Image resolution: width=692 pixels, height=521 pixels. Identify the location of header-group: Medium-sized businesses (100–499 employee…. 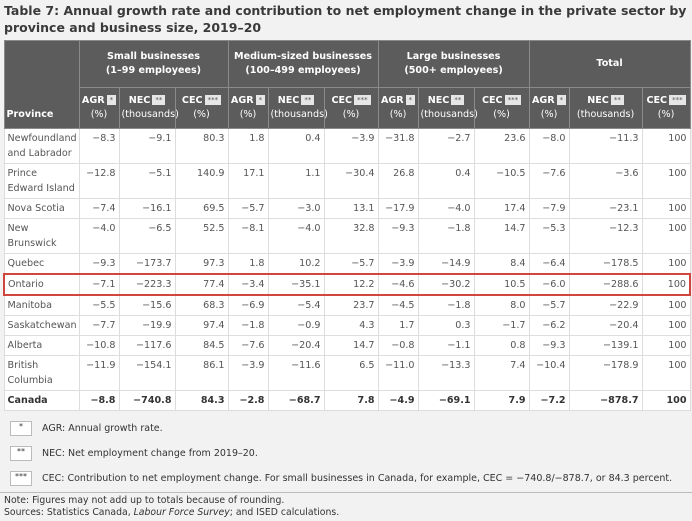
(303, 64).